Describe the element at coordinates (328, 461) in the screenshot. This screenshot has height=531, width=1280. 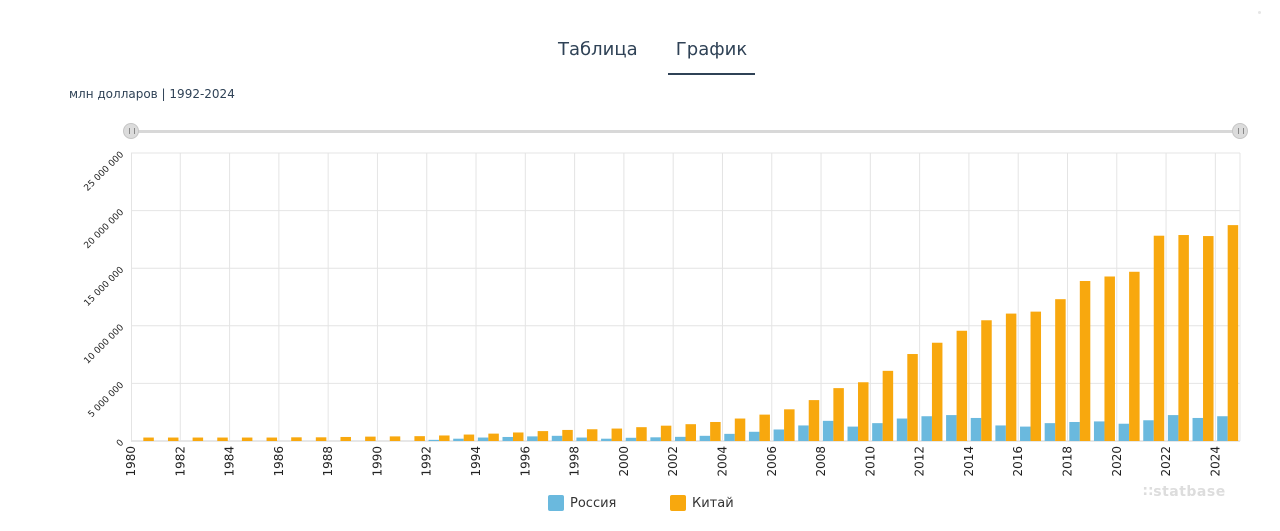
I see `x-tick-label: 1988` at that location.